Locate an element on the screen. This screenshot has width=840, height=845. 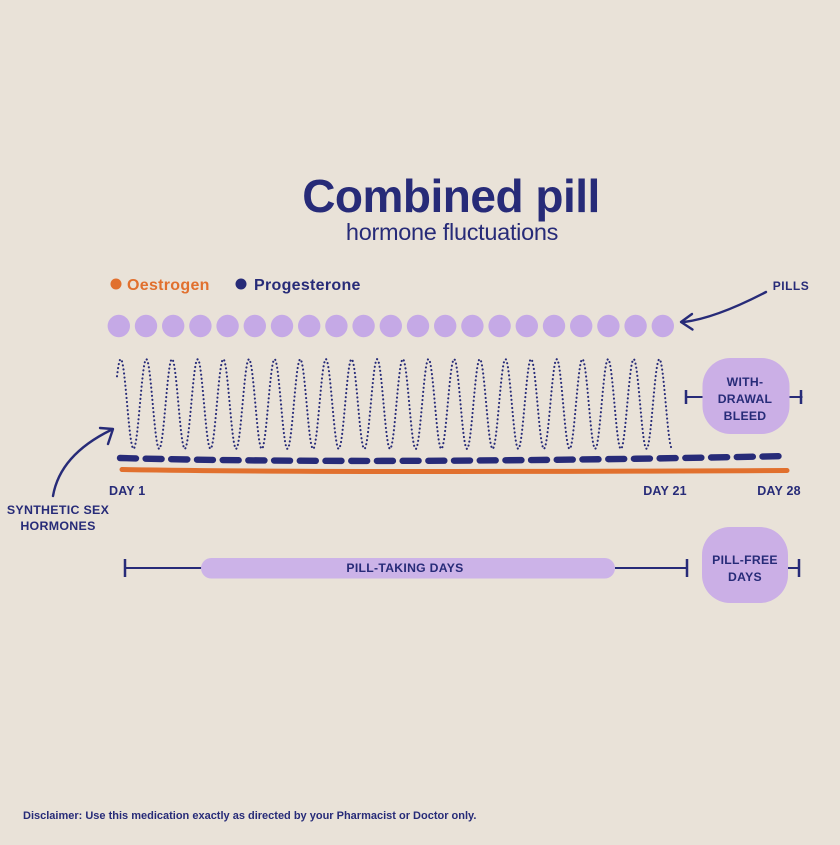
svg-text: Progesterone is located at coordinates (307, 285).